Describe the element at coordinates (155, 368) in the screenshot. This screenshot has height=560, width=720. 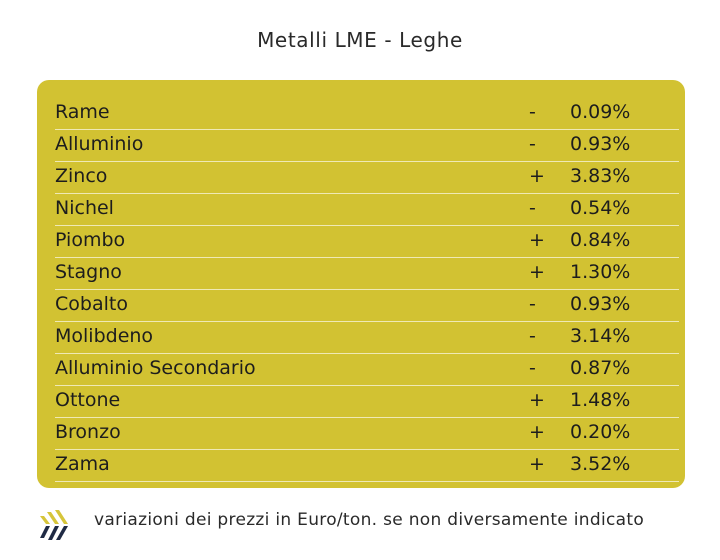
I see `metal-name: Alluminio Secondario` at that location.